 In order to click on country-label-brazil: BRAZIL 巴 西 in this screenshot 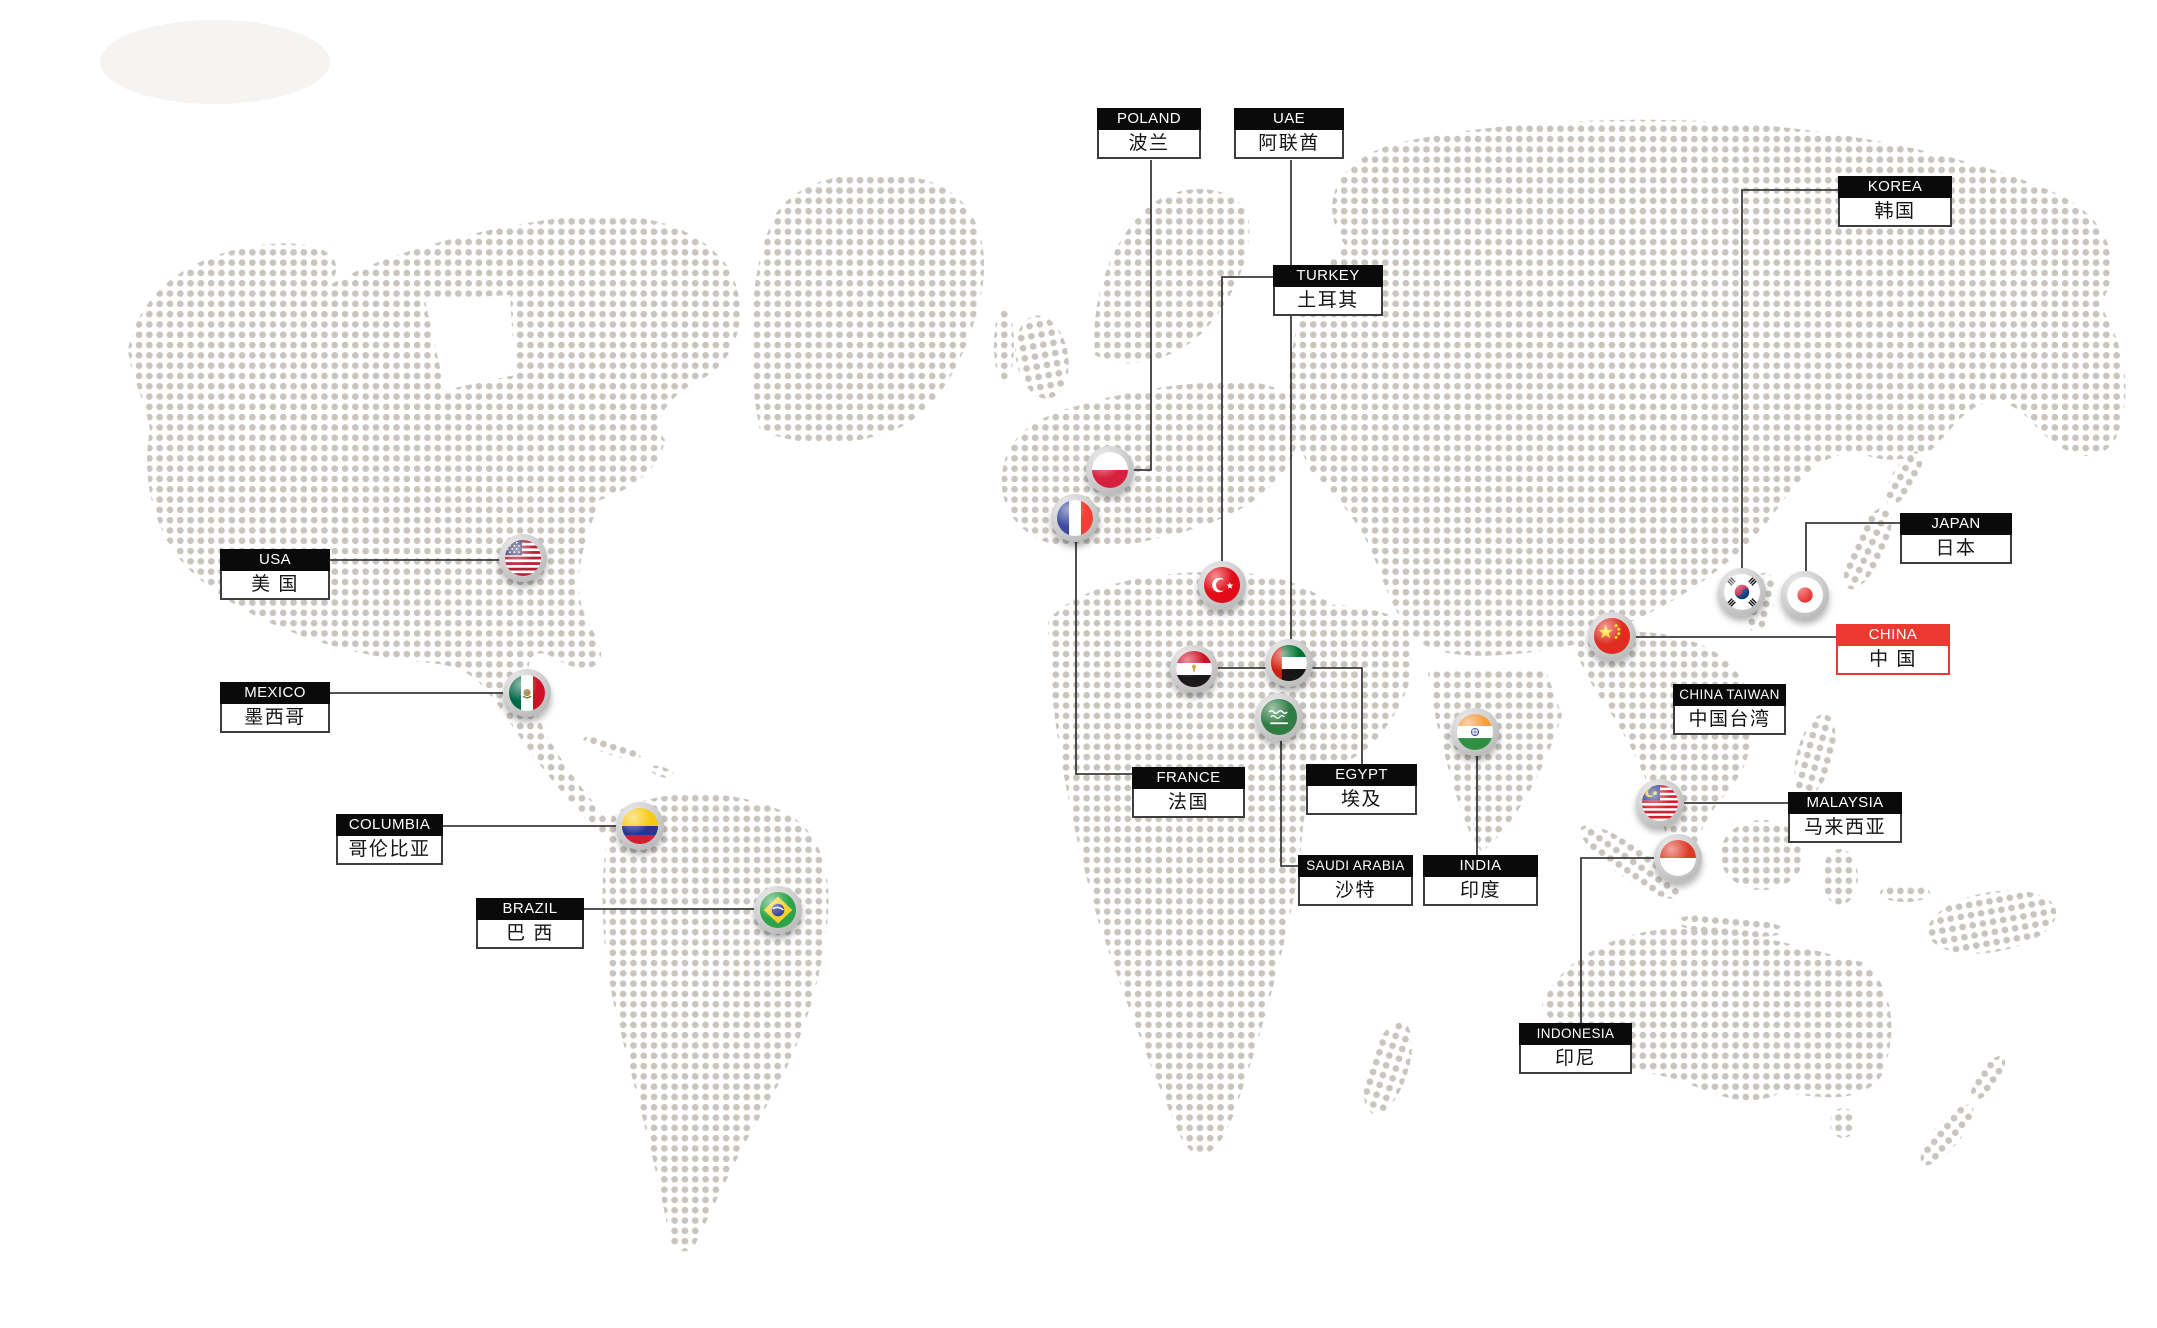, I will do `click(530, 923)`.